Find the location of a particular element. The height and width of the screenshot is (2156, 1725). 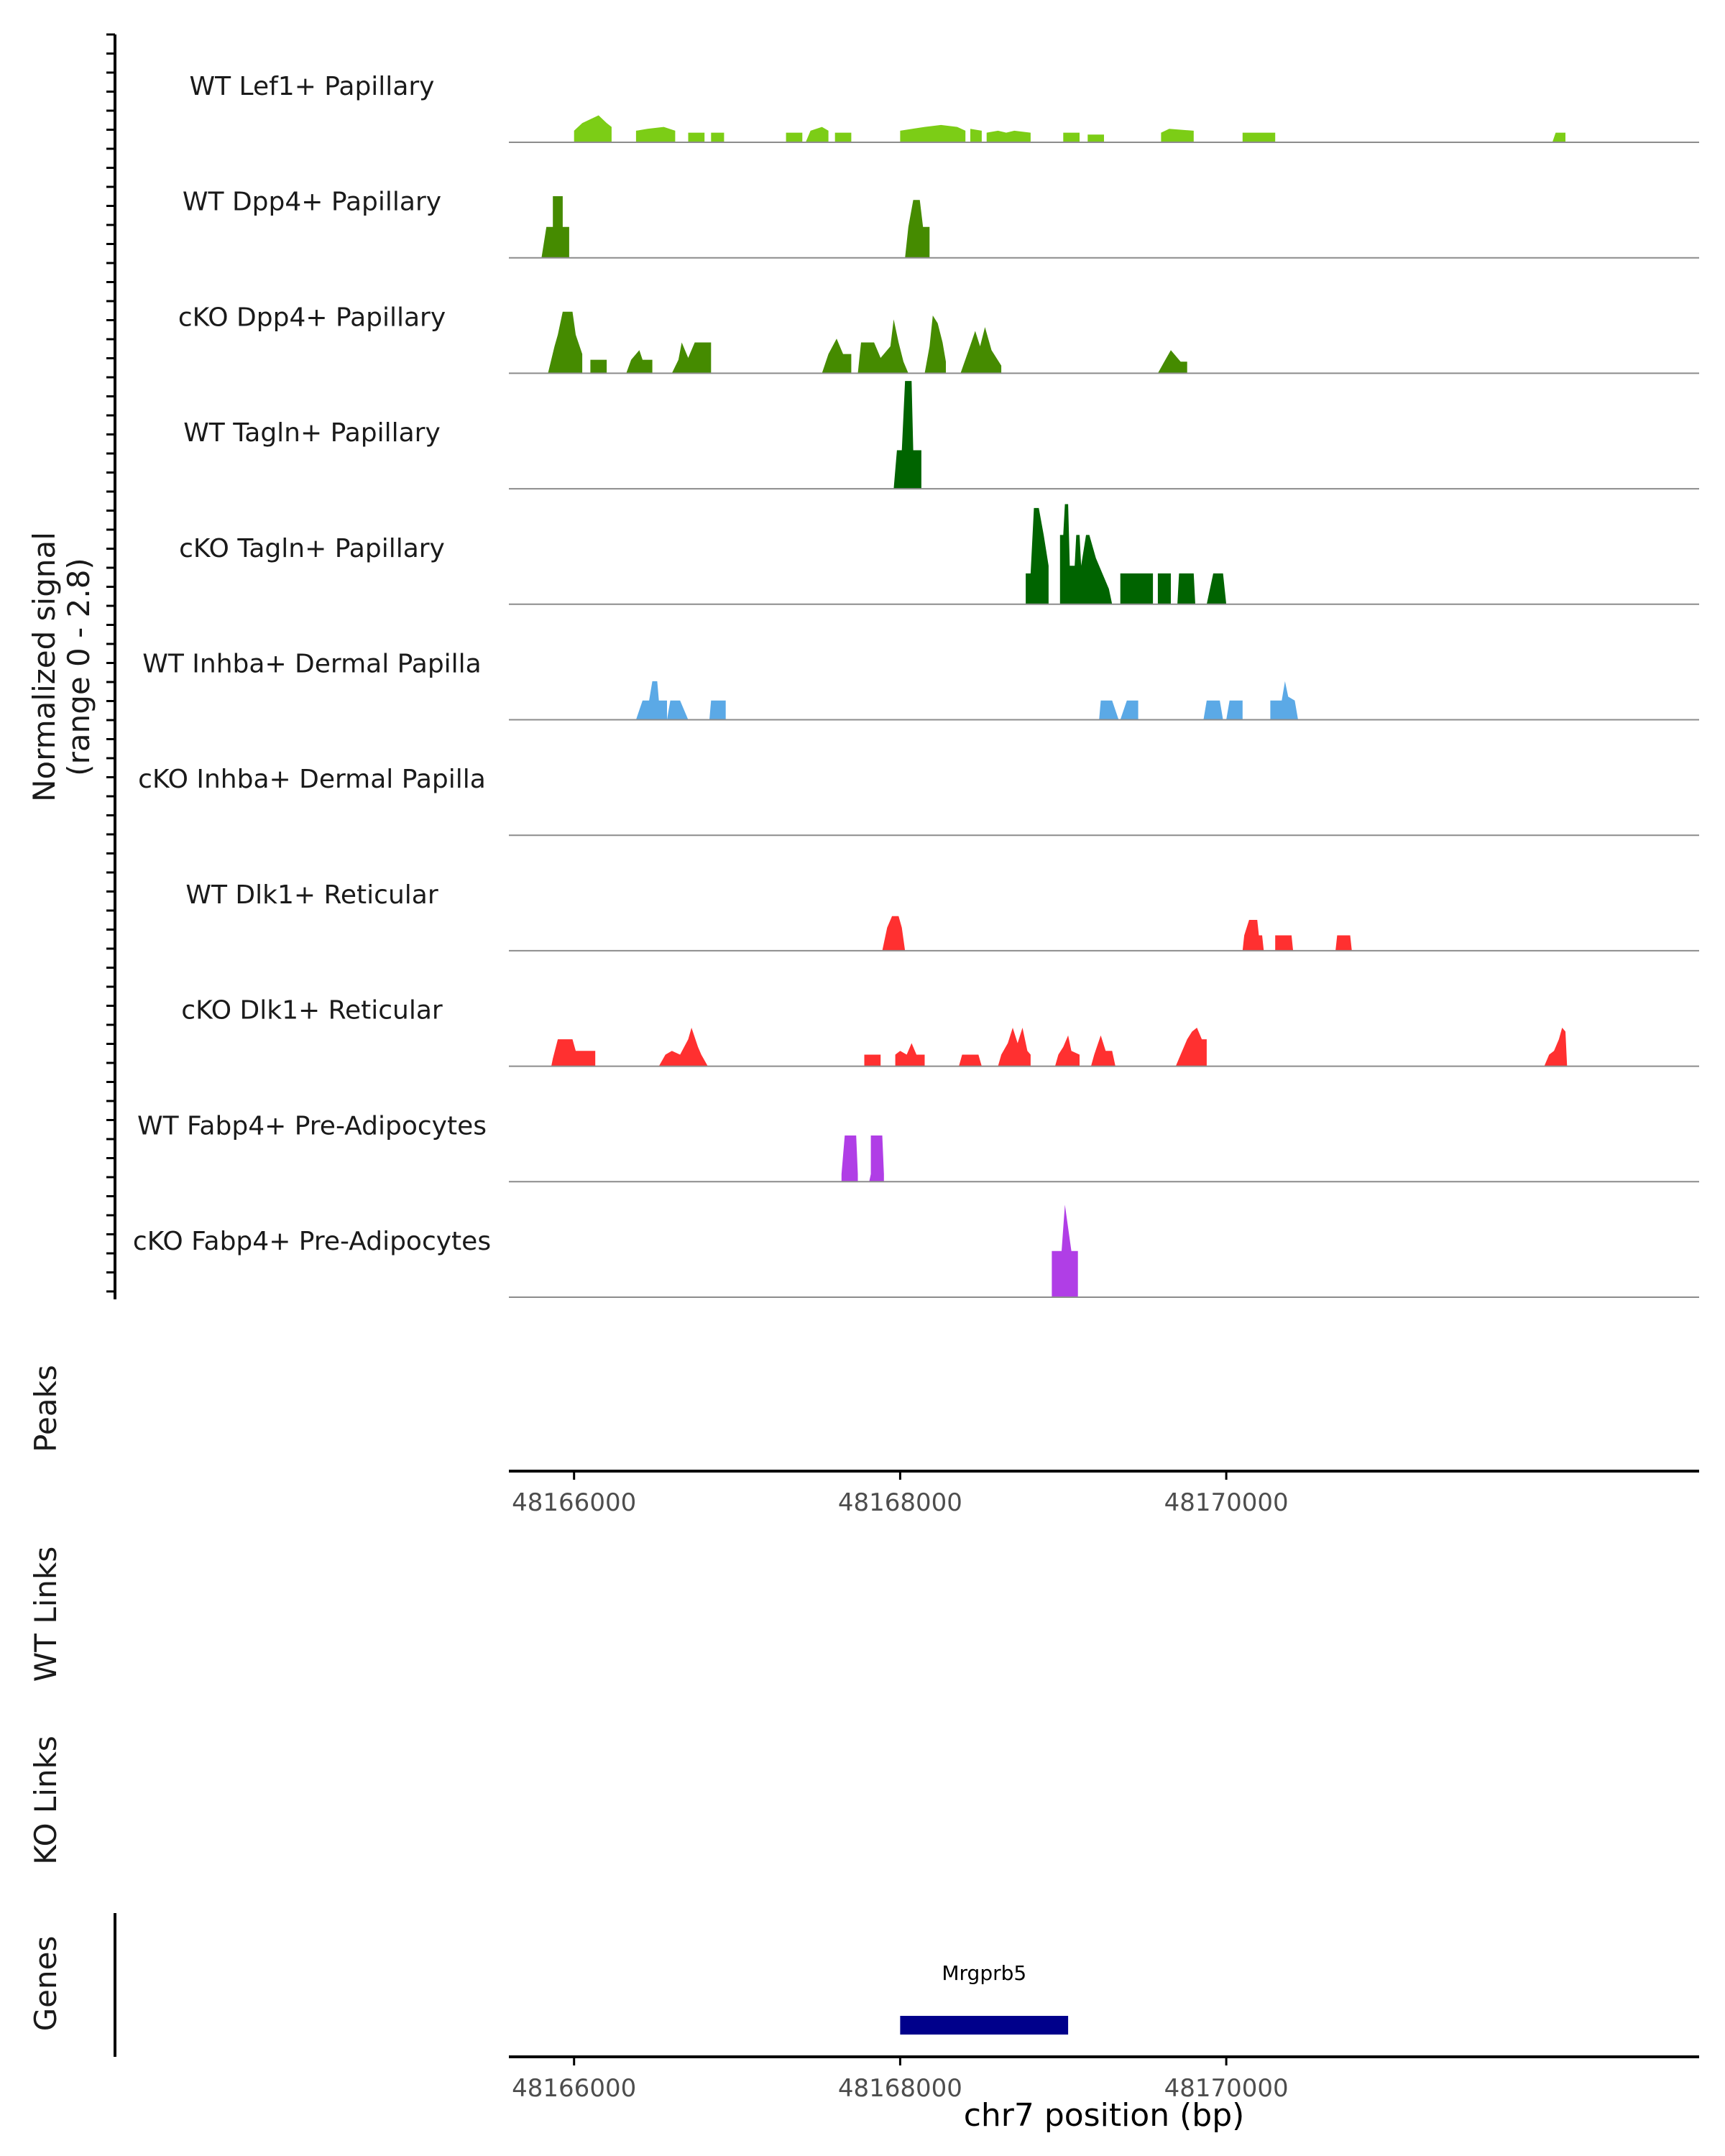

x-axis-label: chr7 position (bp) is located at coordinates (1104, 2115).